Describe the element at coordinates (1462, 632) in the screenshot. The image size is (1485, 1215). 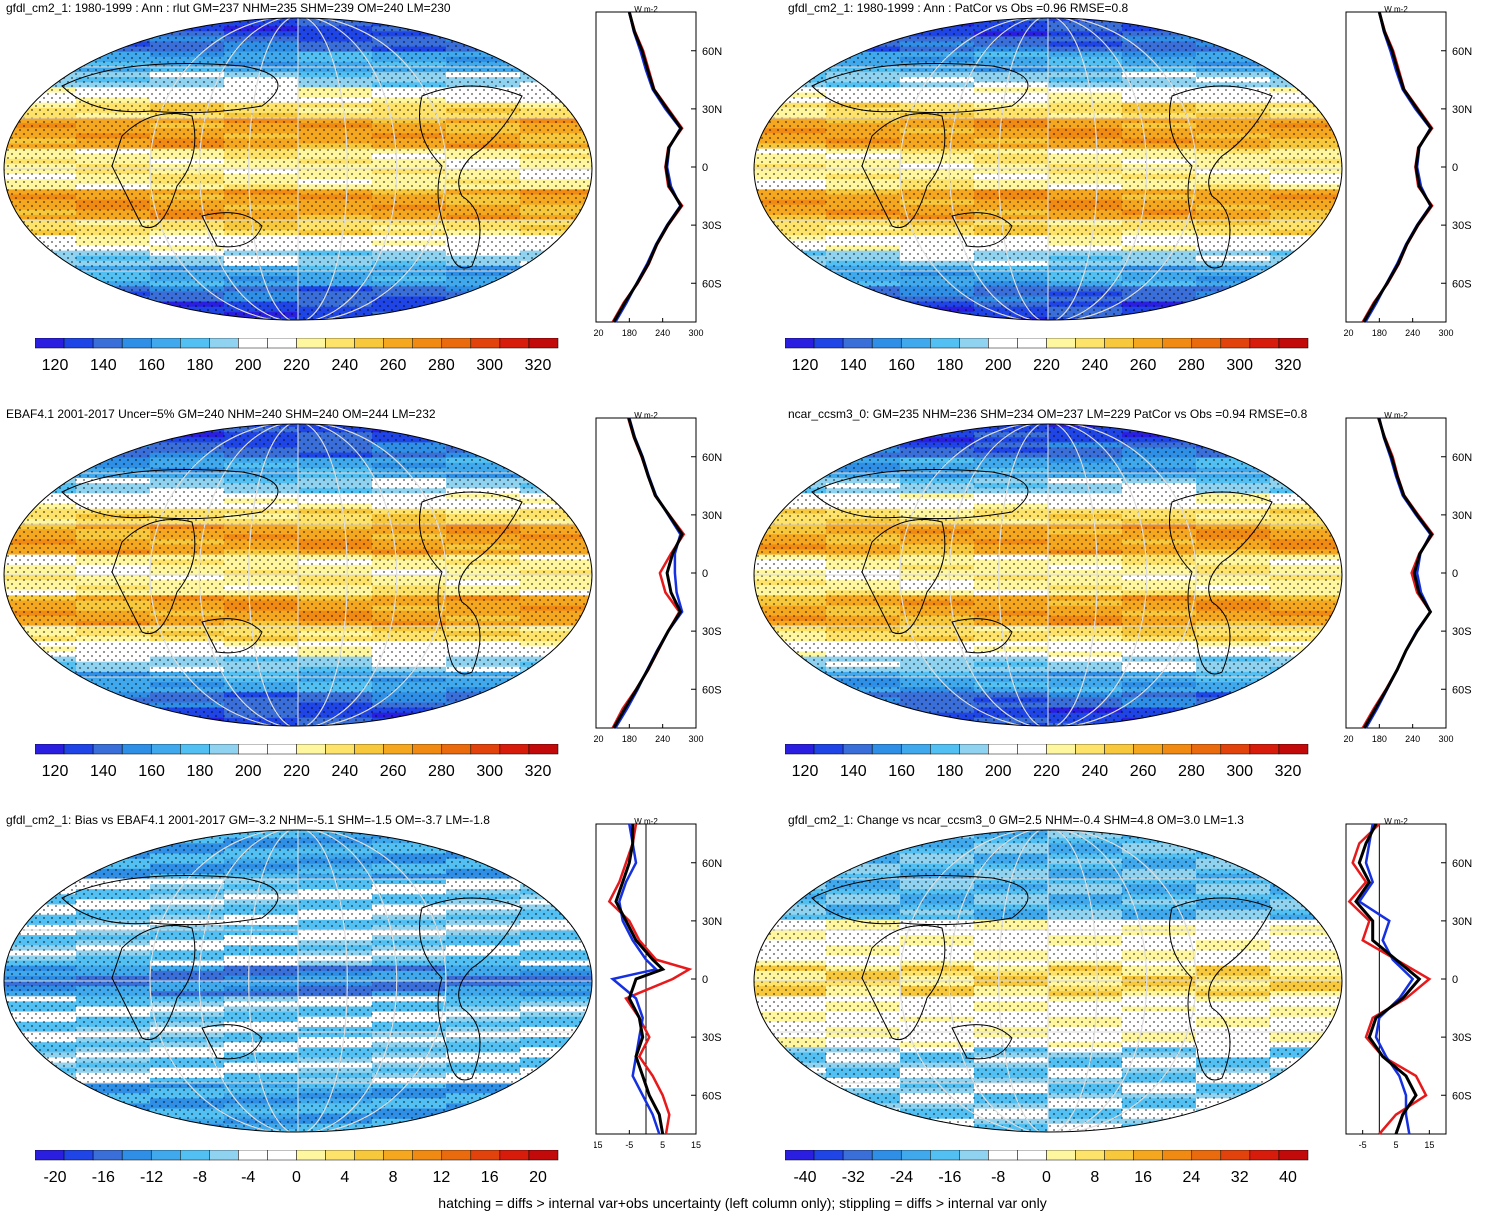
I see `lat-tick-label: 30S` at that location.